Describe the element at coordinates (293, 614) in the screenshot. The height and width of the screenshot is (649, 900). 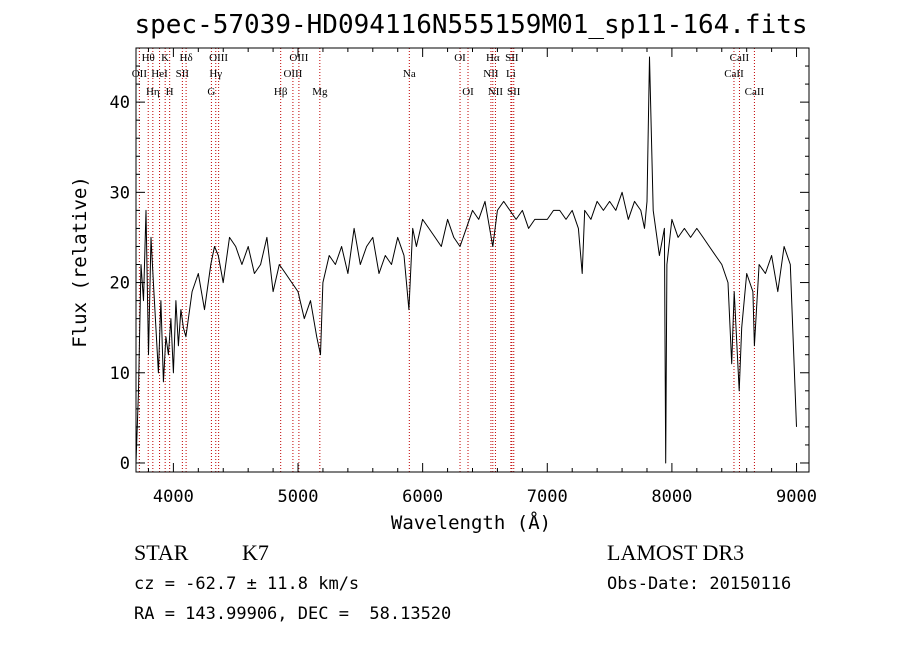
I see `coordinates-text: RA = 143.99906, DEC = 58.13520` at that location.